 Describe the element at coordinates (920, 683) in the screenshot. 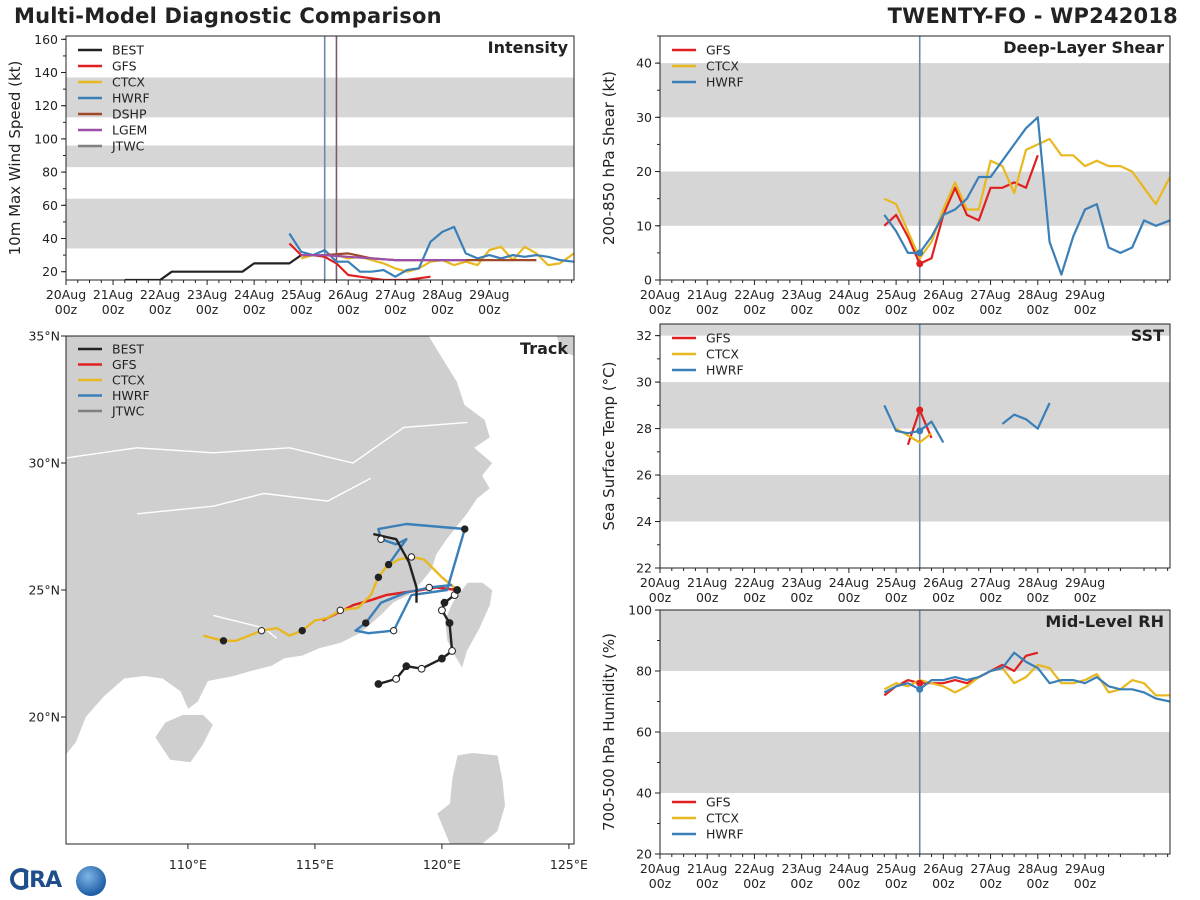

I see `rh-marker-gfs` at that location.